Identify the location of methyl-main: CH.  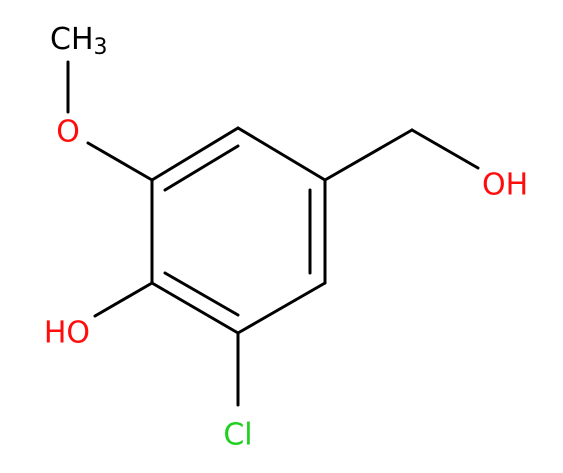
(72, 39).